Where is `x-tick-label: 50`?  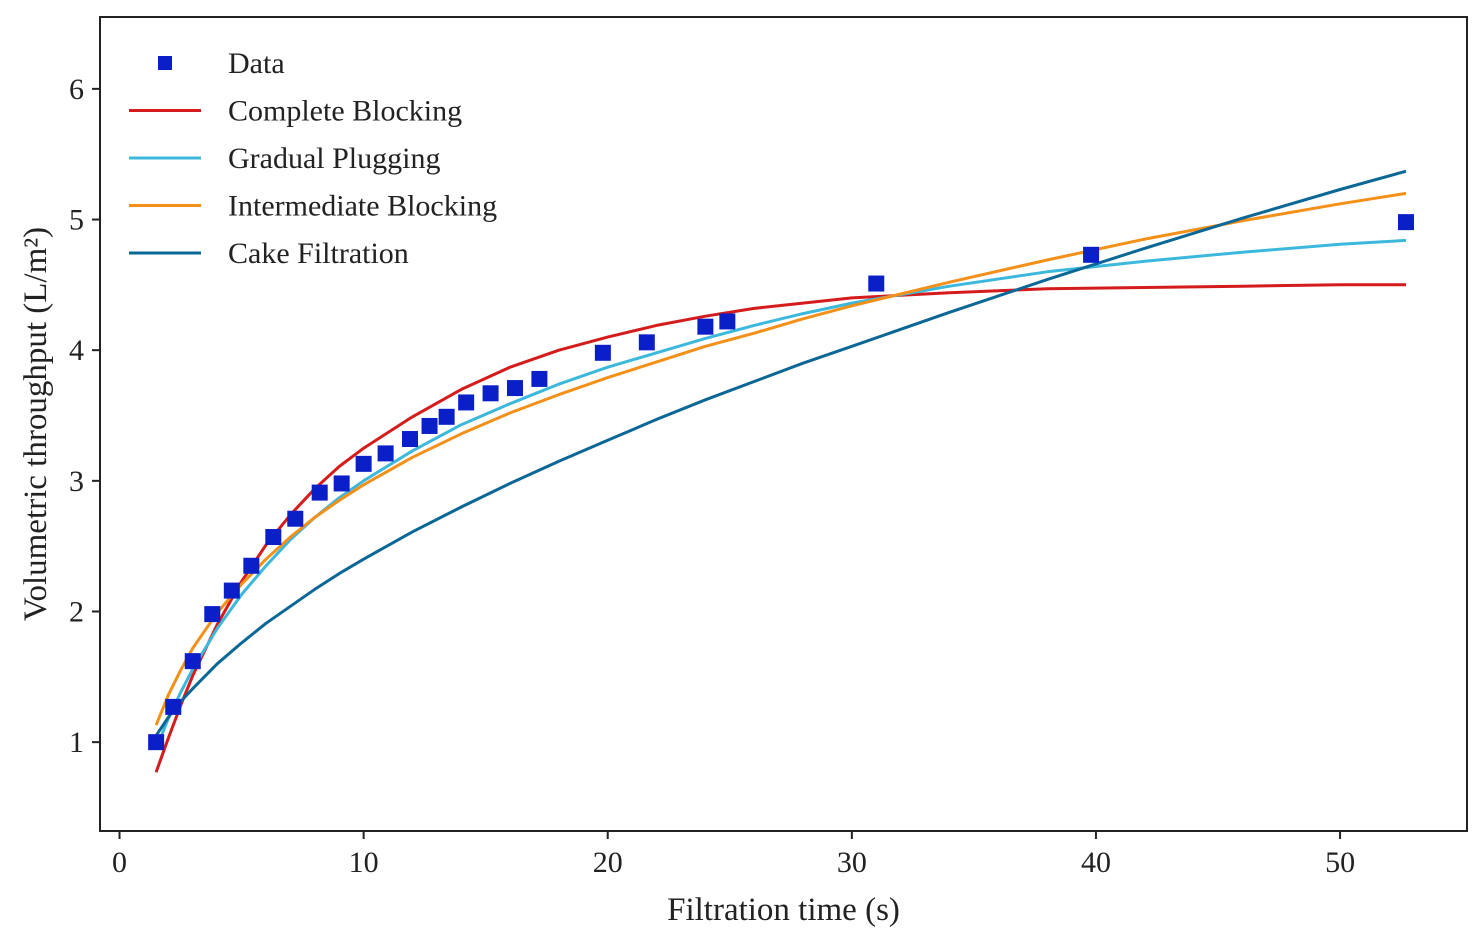
x-tick-label: 50 is located at coordinates (1340, 862).